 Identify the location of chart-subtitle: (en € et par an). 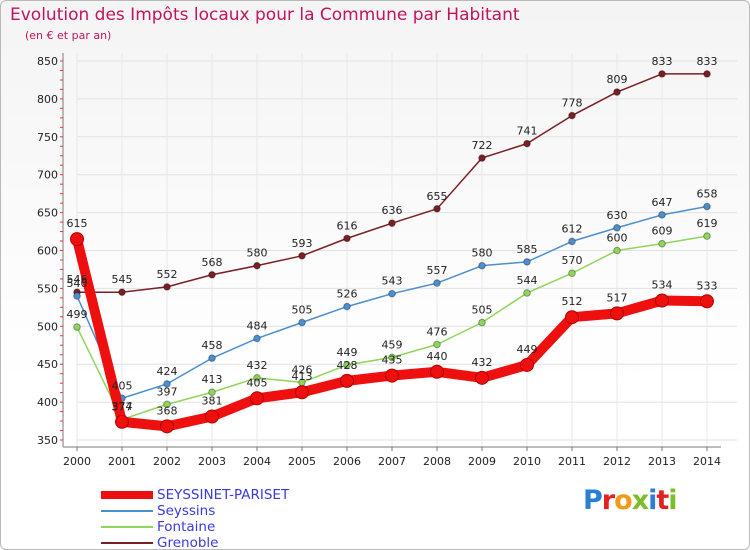
(68, 35).